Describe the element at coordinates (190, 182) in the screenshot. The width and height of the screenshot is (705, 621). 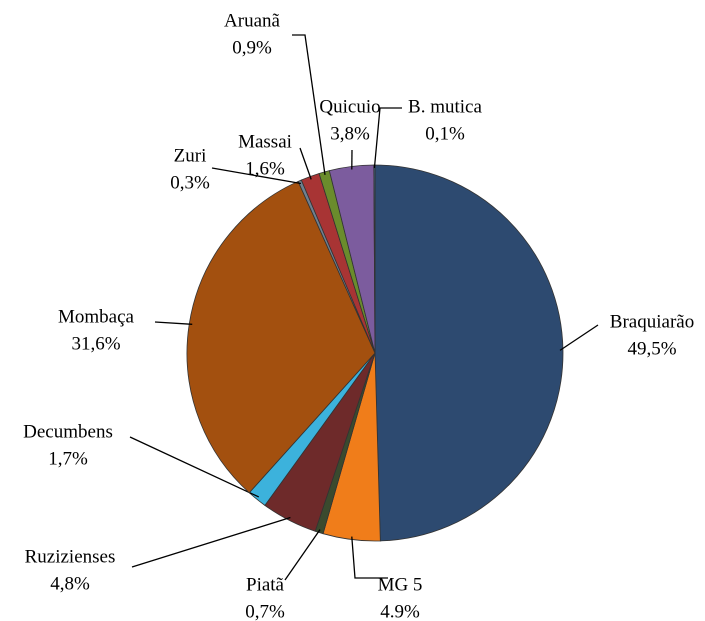
I see `slice-value-label: 0,3%` at that location.